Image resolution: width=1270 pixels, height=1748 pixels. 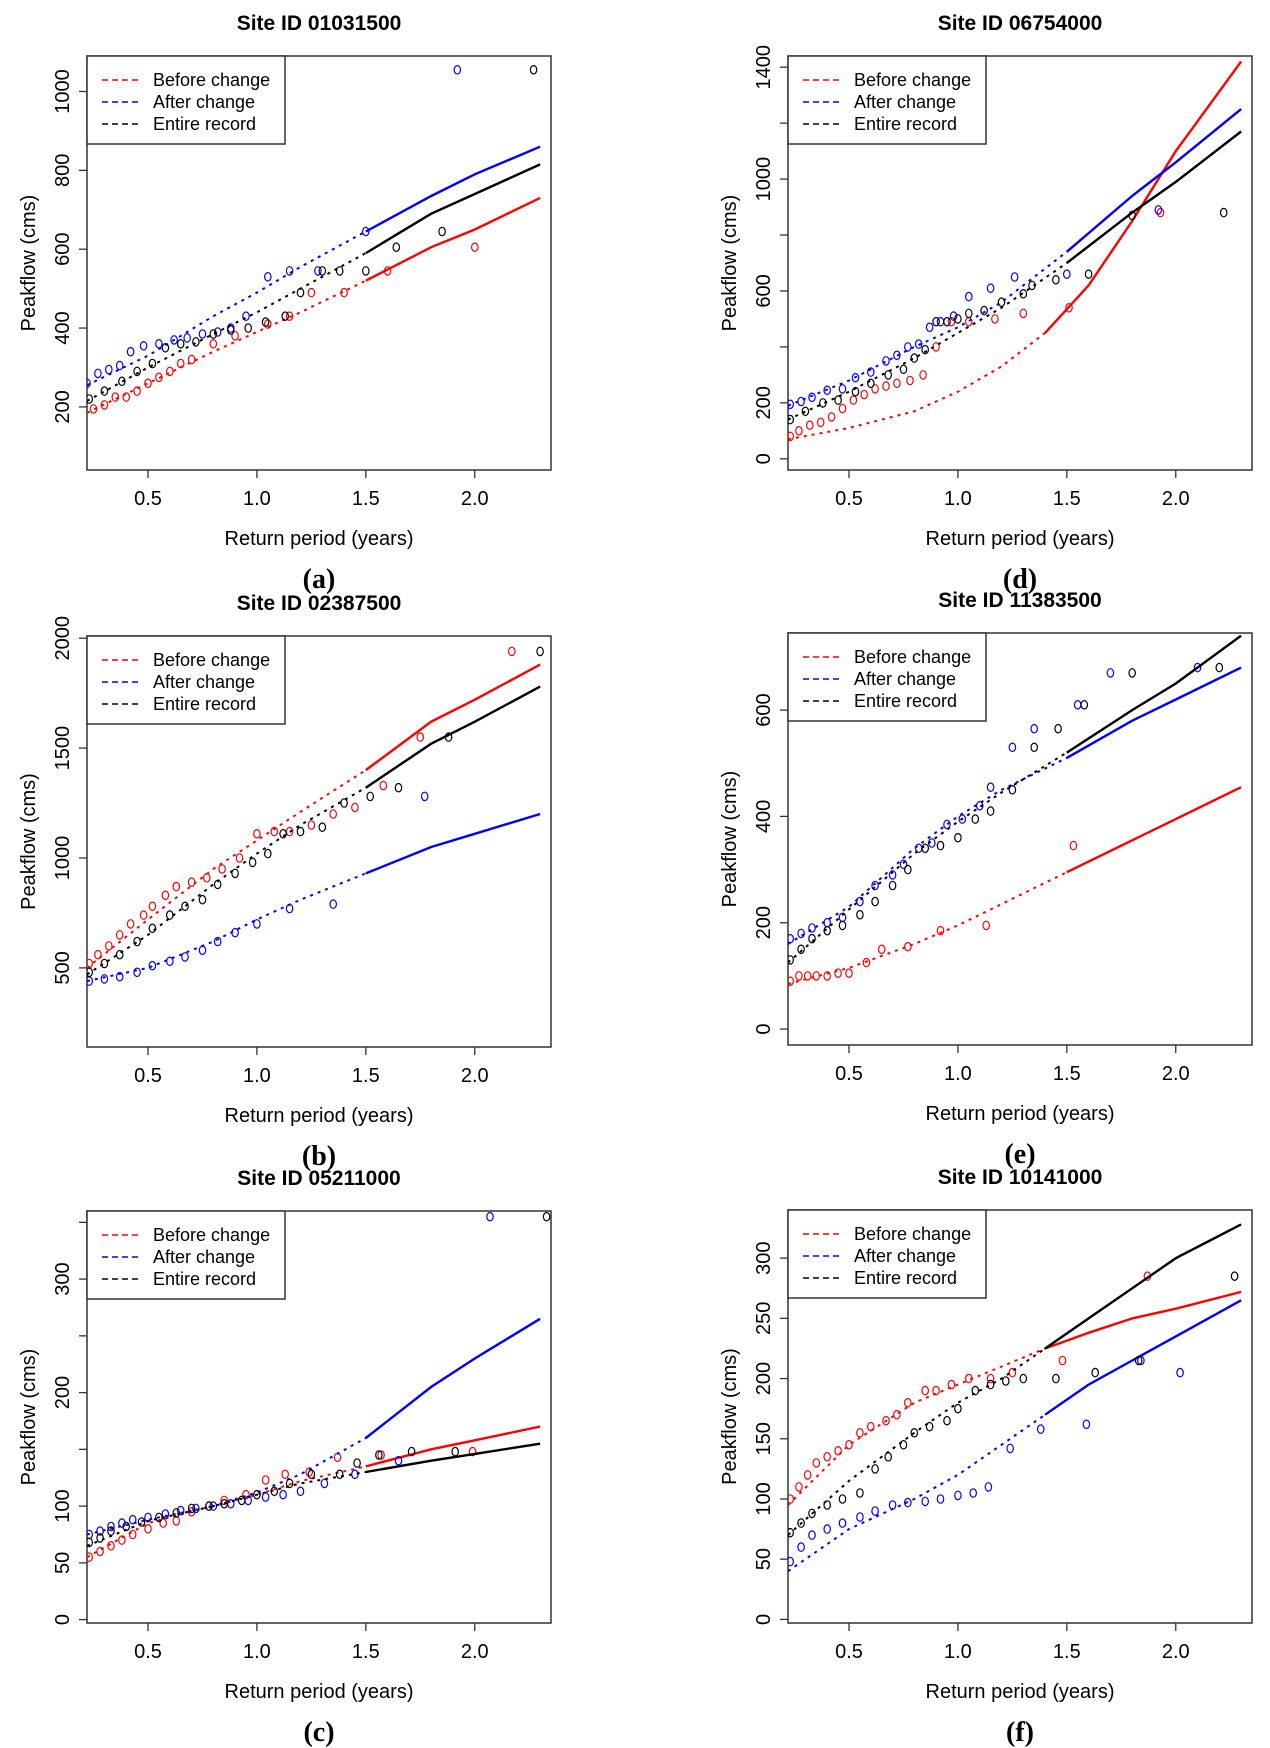 What do you see at coordinates (318, 1178) in the screenshot?
I see `panel-title: Site ID 05211000` at bounding box center [318, 1178].